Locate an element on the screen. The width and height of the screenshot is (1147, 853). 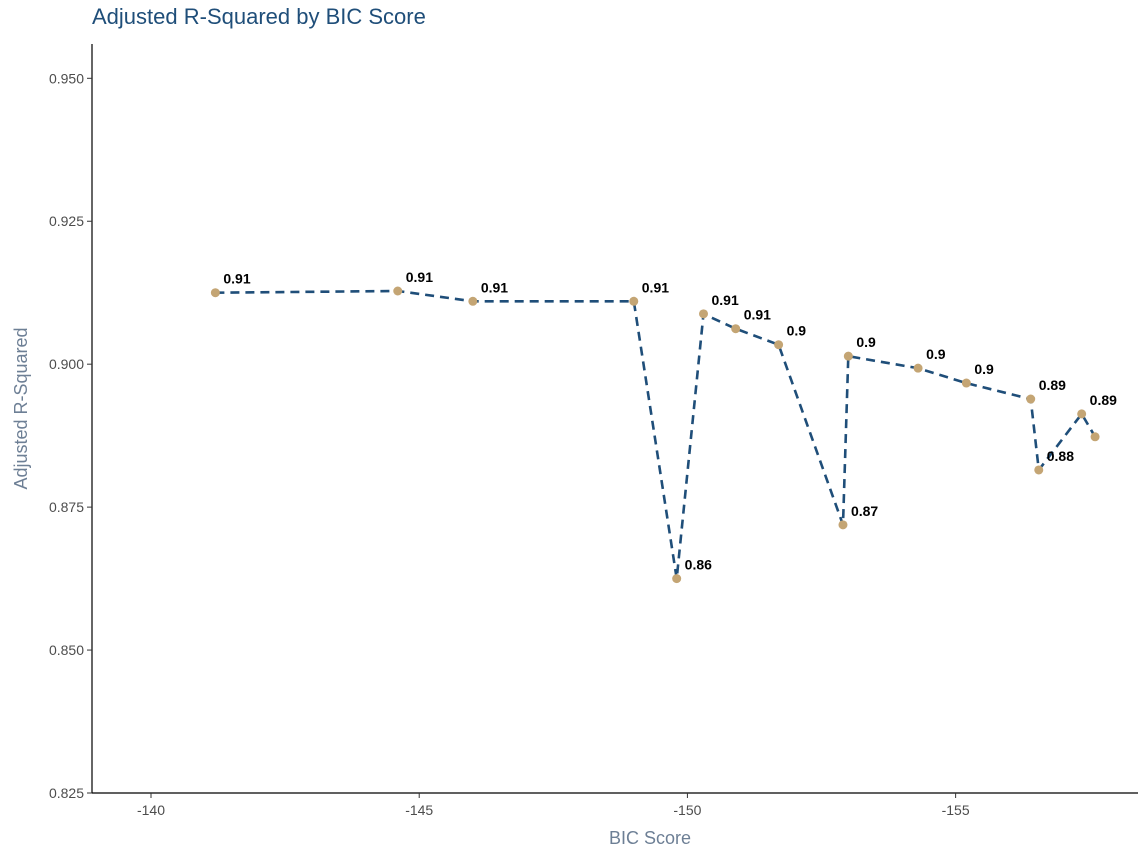
y-tick-label: 0.875 is located at coordinates (66, 507).